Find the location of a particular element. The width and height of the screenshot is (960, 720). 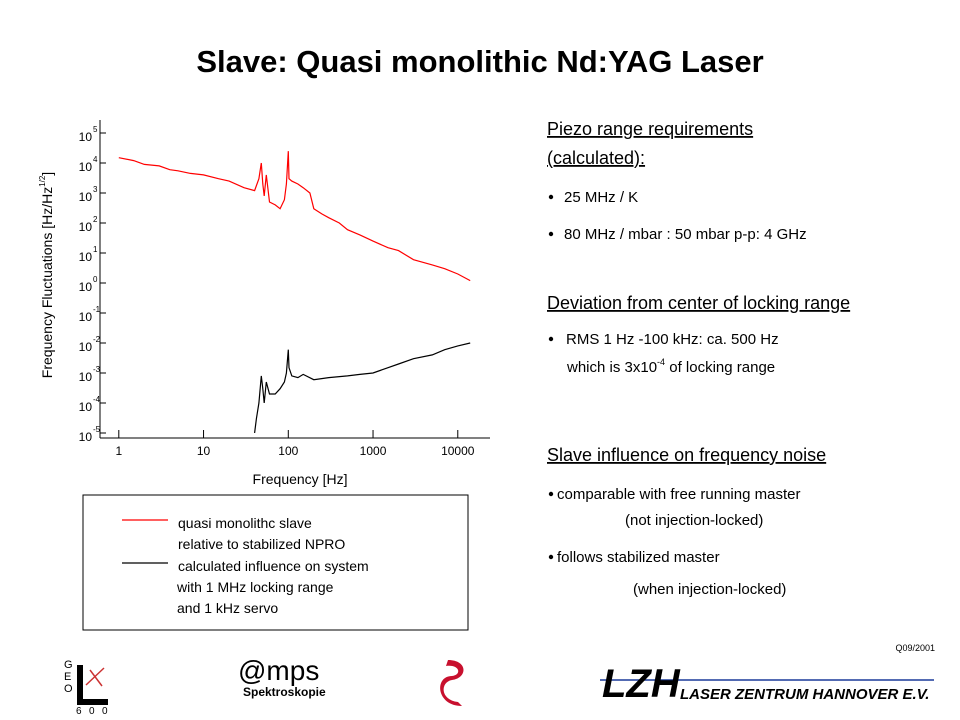

geo-logo-shape is located at coordinates (92, 685).